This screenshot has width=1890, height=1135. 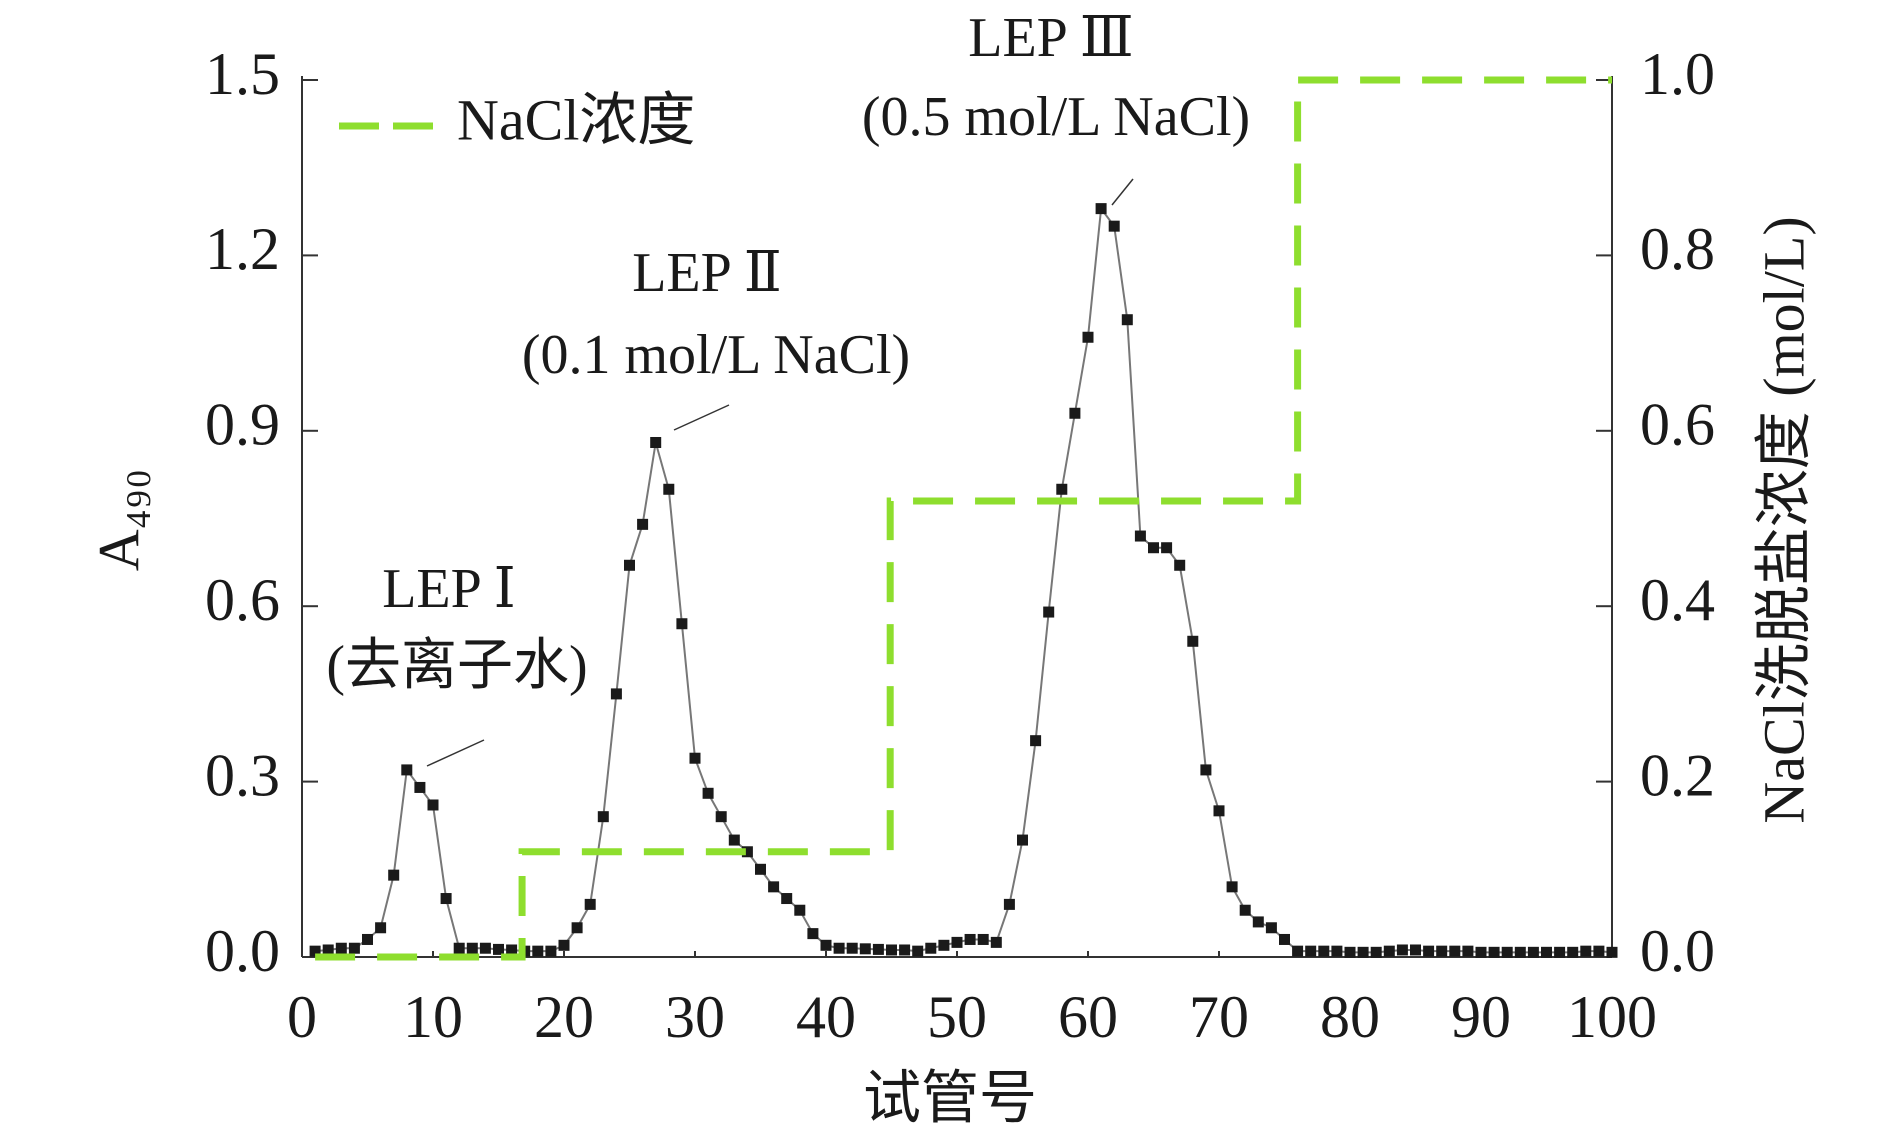 What do you see at coordinates (1056, 117) in the screenshot?
I see `annotation: (0.5 mol/L NaCl)` at bounding box center [1056, 117].